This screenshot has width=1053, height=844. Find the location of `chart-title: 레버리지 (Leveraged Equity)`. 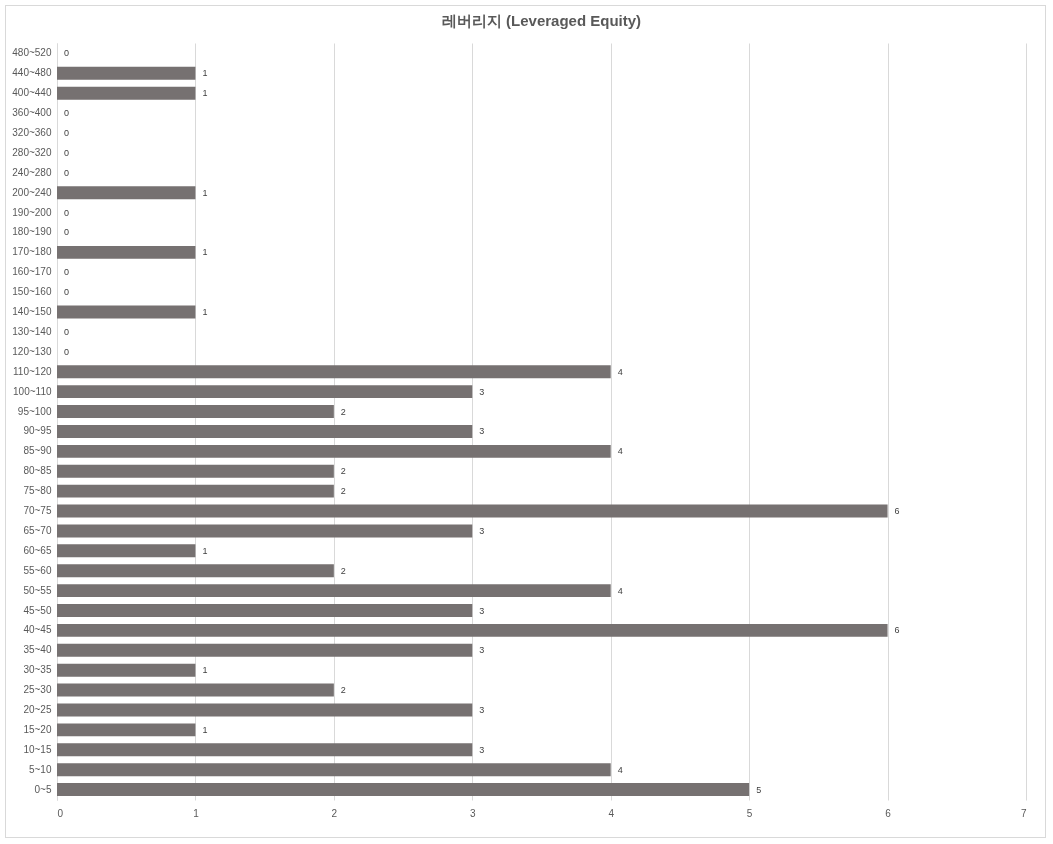

chart-title: 레버리지 (Leveraged Equity) is located at coordinates (541, 20).